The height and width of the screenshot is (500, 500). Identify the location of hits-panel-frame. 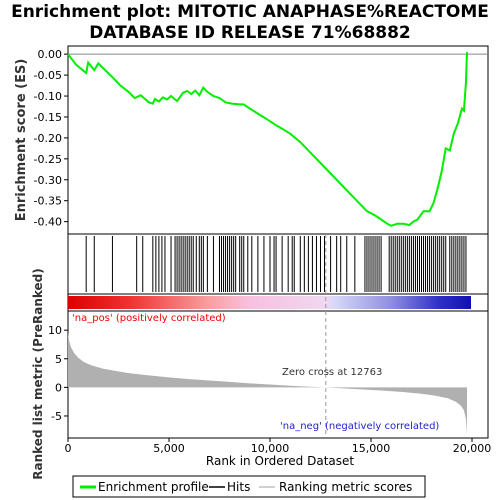
(278, 264).